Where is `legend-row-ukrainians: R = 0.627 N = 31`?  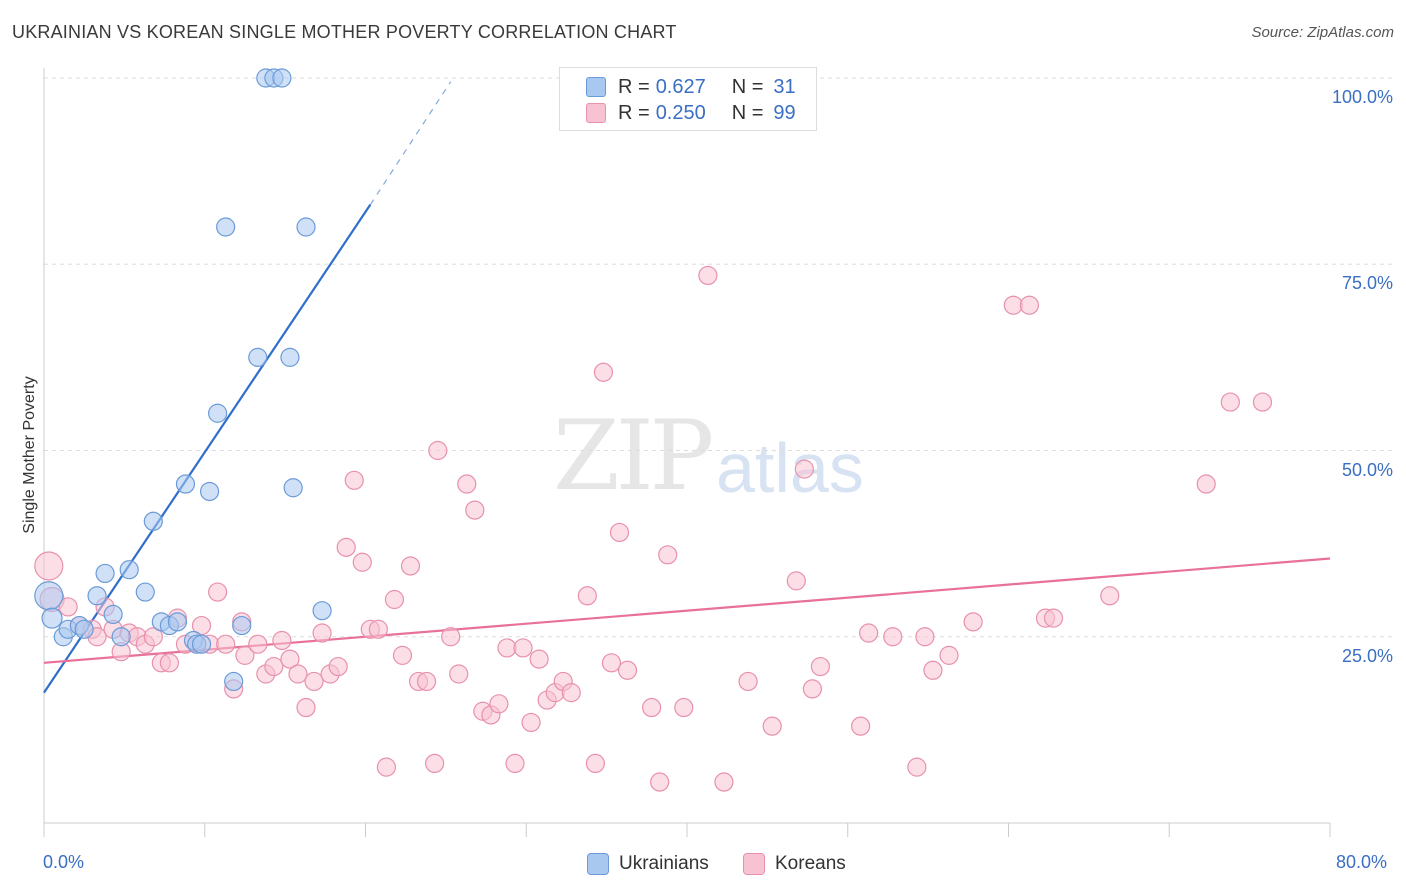
legend-row-ukrainians: R = 0.627 N = 31 is located at coordinates (691, 87).